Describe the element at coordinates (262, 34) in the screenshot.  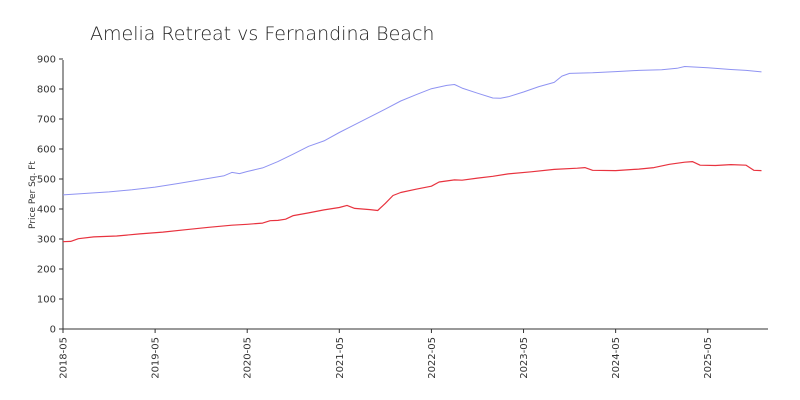
I see `chart-title: Amelia Retreat vs Fernandina Beach` at that location.